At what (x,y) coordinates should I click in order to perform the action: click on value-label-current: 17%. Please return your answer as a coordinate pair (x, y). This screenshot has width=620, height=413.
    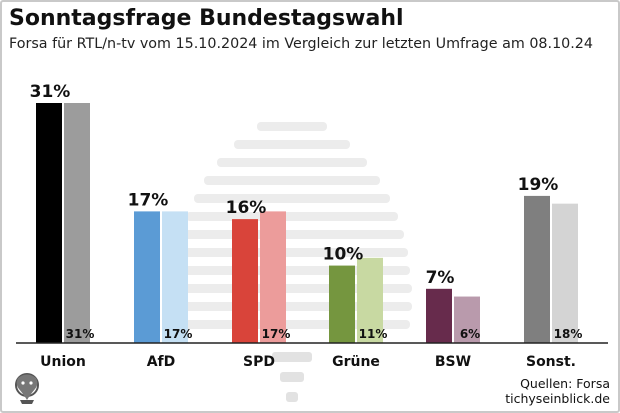
    Looking at the image, I should click on (148, 200).